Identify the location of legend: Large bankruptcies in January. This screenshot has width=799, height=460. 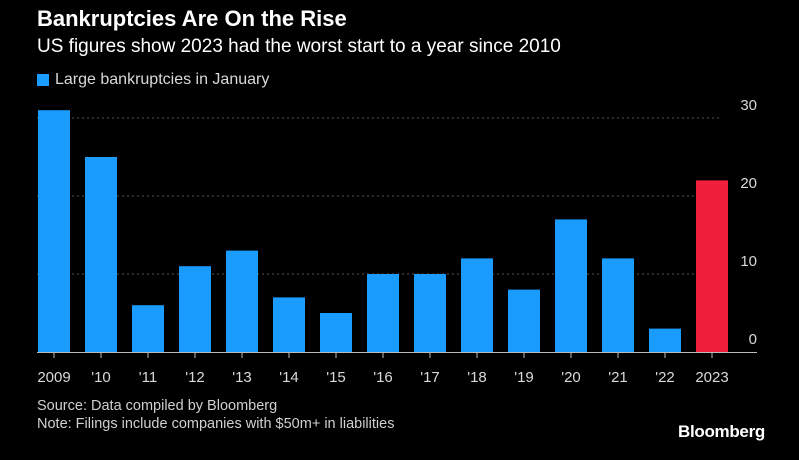
(153, 80).